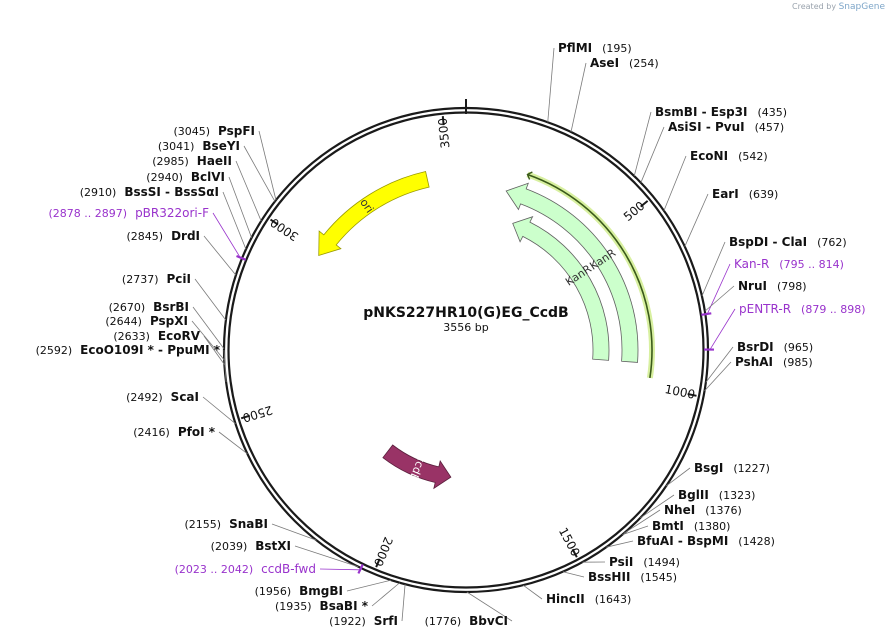  Describe the element at coordinates (149, 307) in the screenshot. I see `site-label-bsrbi: (2670) BsrBI` at that location.